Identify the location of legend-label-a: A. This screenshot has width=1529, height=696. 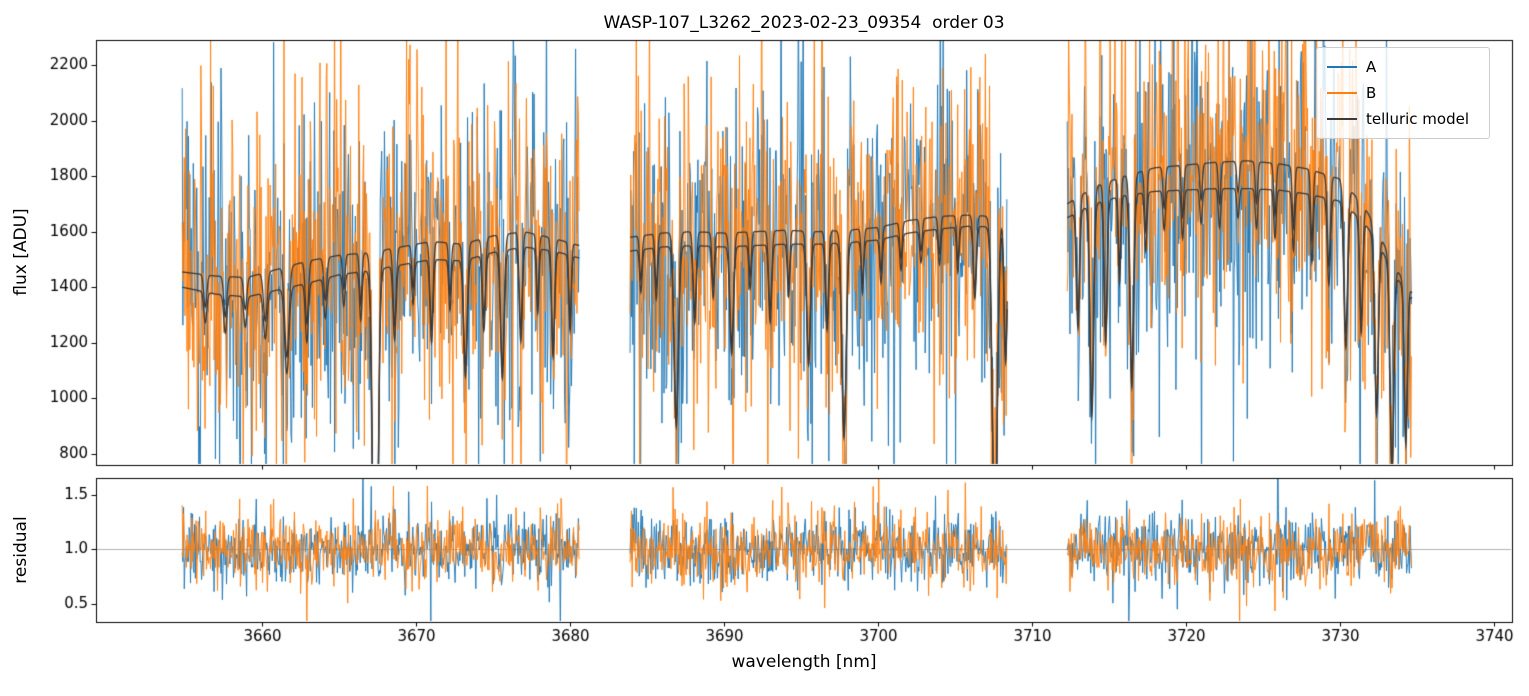
(1371, 67).